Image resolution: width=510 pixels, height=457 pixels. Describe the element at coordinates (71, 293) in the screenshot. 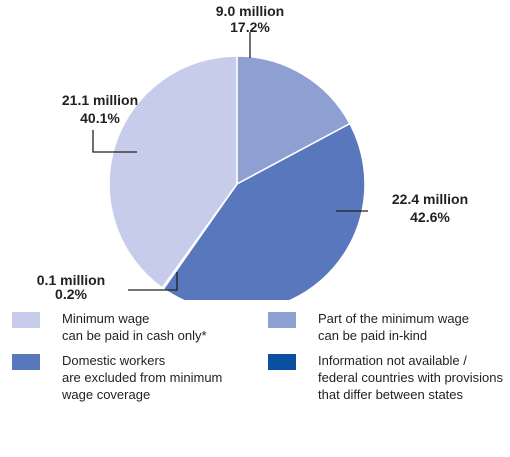

I see `label-notavailable-percent: 0.2%` at that location.